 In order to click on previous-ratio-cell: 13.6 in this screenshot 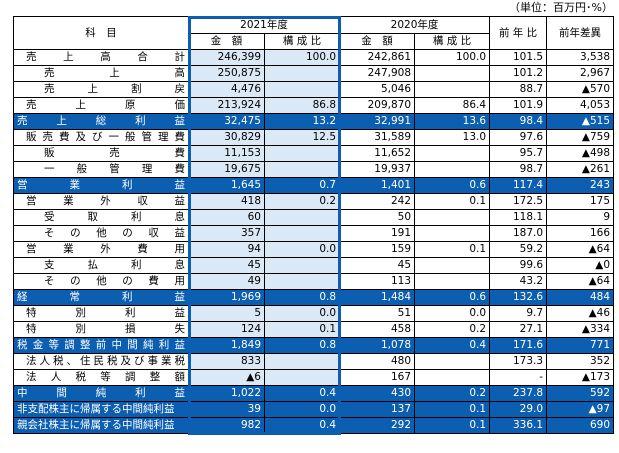, I will do `click(452, 121)`.